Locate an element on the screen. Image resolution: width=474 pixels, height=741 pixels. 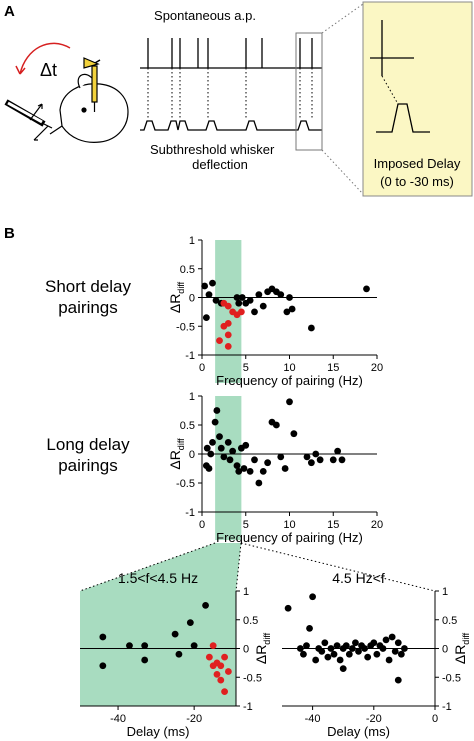
row-label: Long delay is located at coordinates (88, 444).